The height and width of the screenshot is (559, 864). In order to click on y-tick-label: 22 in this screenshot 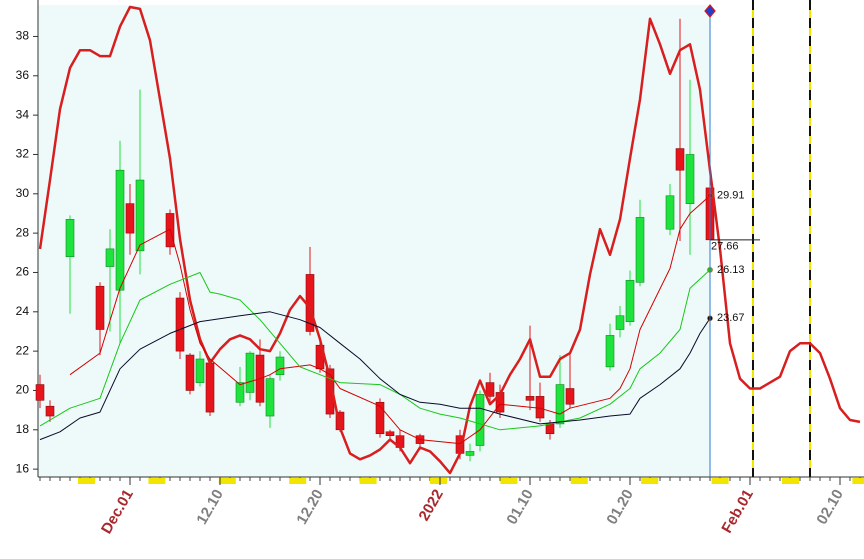, I will do `click(23, 350)`.